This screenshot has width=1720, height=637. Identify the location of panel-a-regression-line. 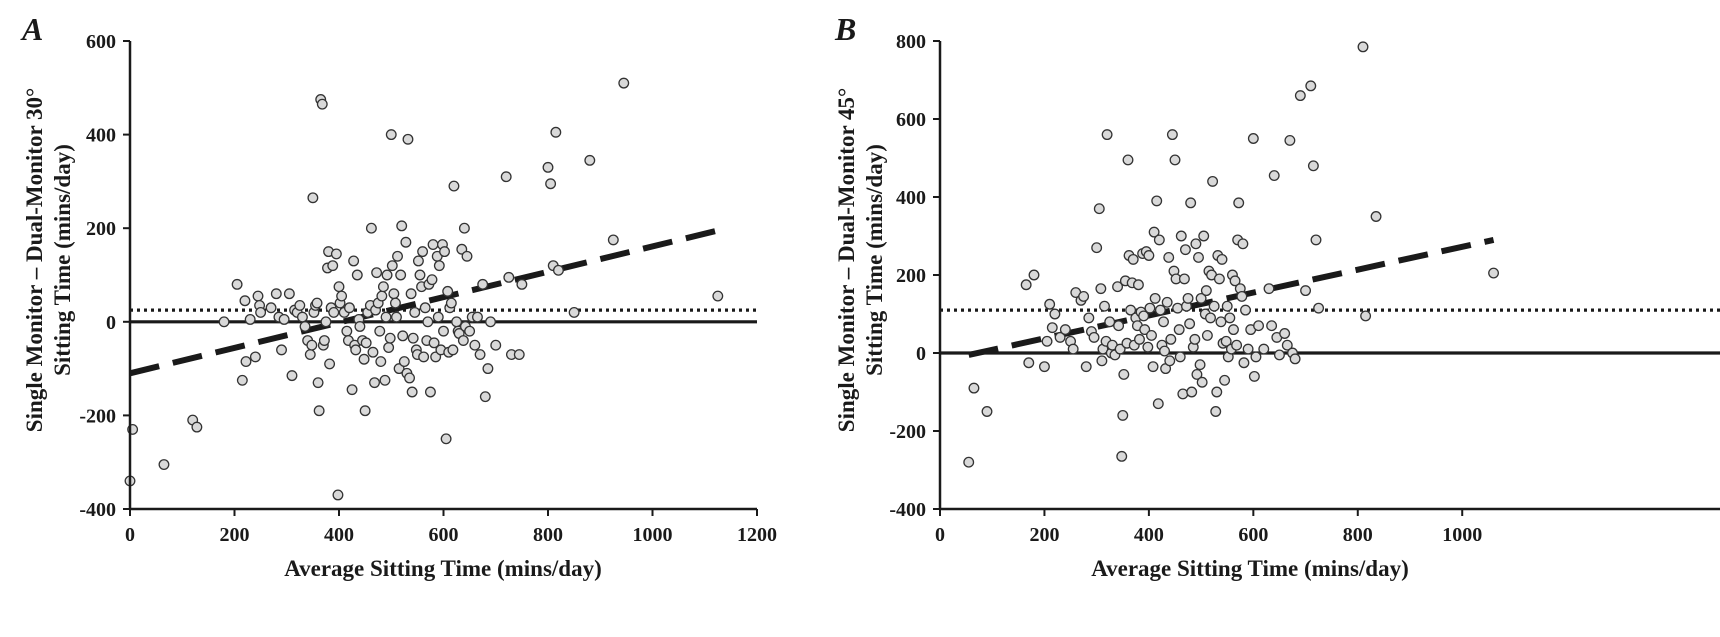
(424, 302).